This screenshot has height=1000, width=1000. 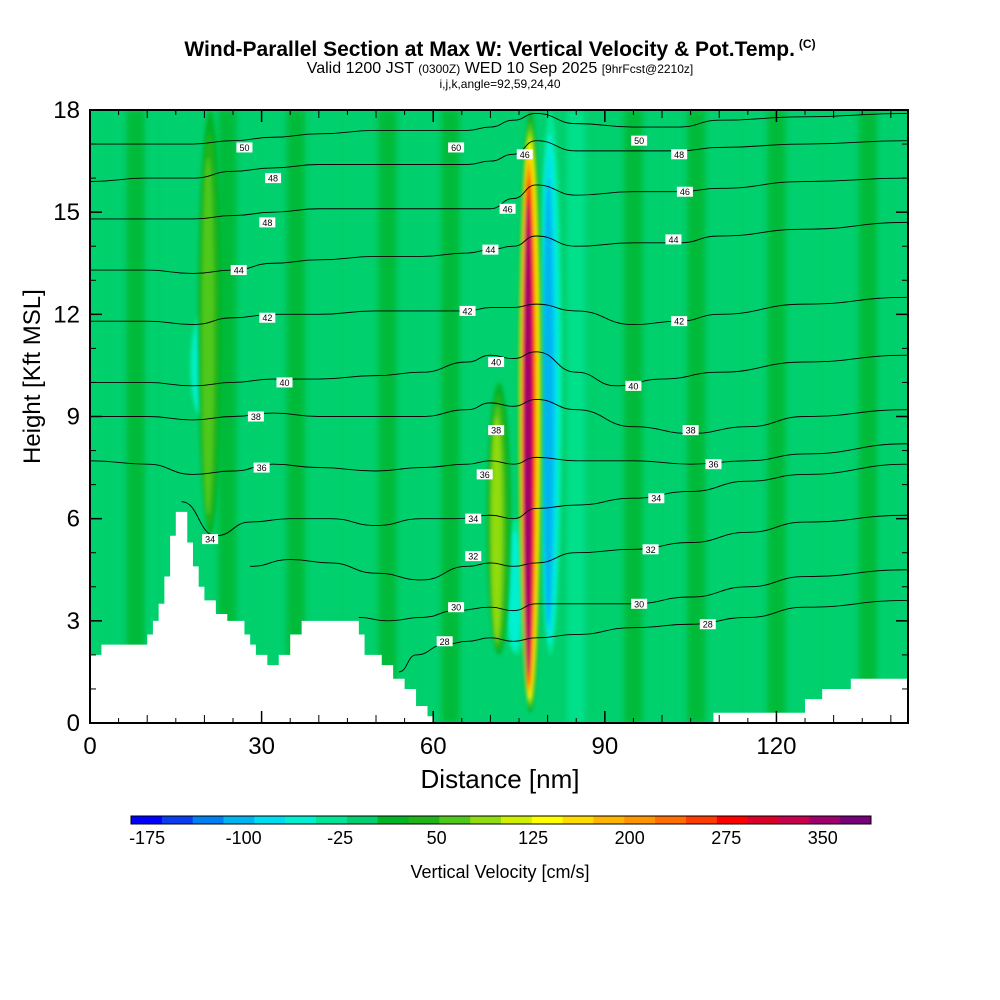 I want to click on contour-label-text: 40, so click(x=633, y=386).